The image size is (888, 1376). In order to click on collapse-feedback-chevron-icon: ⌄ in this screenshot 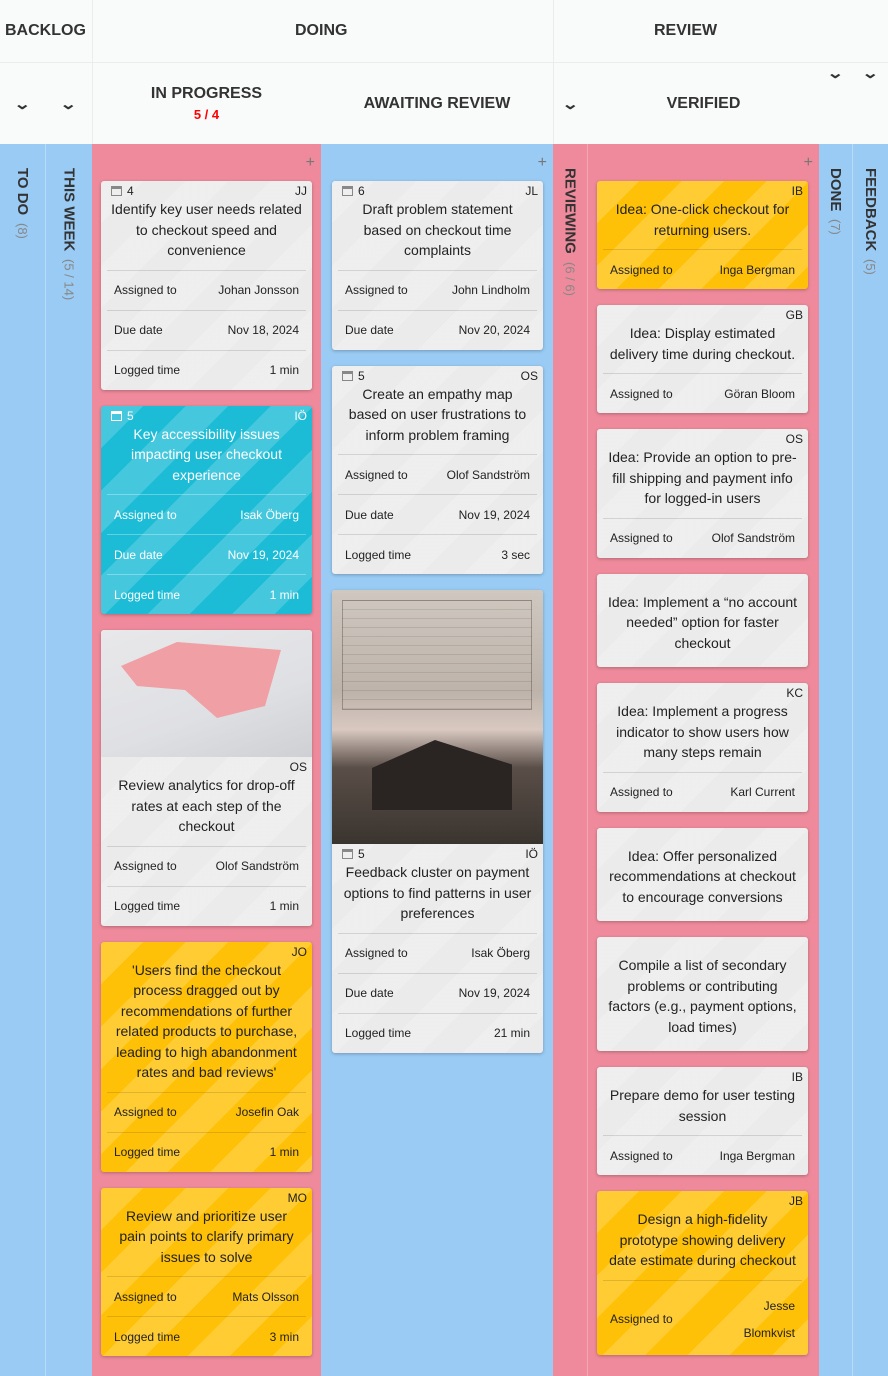, I will do `click(870, 73)`.